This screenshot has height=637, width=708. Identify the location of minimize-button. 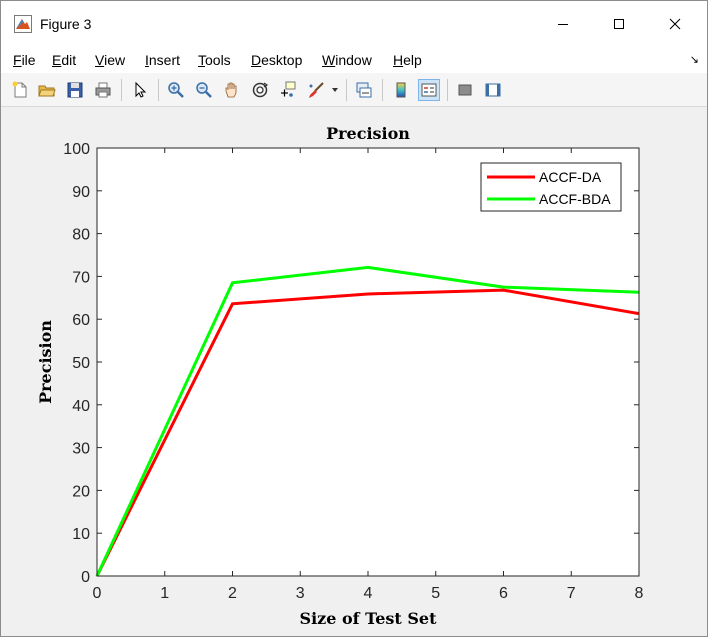
(563, 24).